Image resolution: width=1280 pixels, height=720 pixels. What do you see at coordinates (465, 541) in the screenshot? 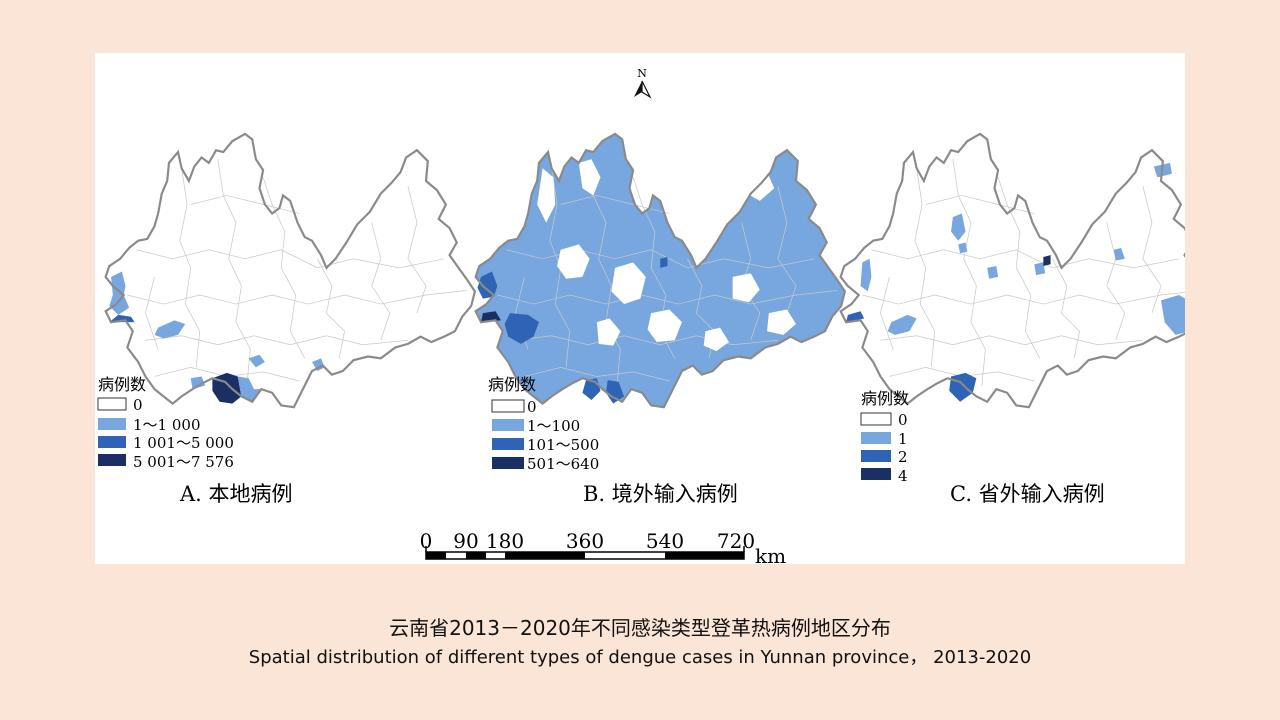
I see `scale-tick-90: 90` at bounding box center [465, 541].